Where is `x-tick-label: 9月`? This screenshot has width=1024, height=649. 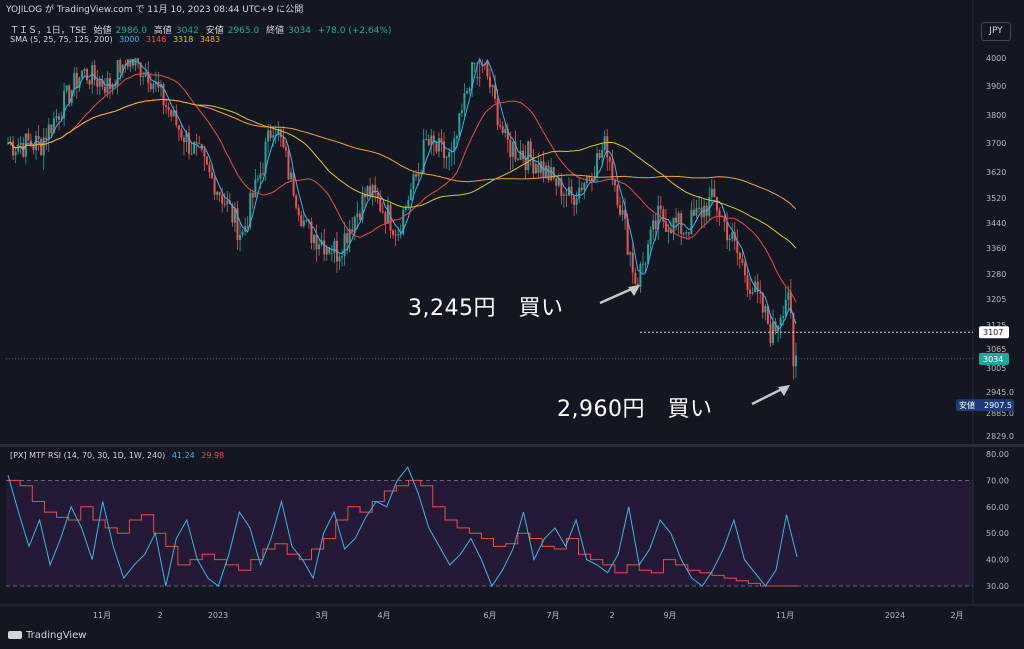
x-tick-label: 9月 is located at coordinates (669, 615).